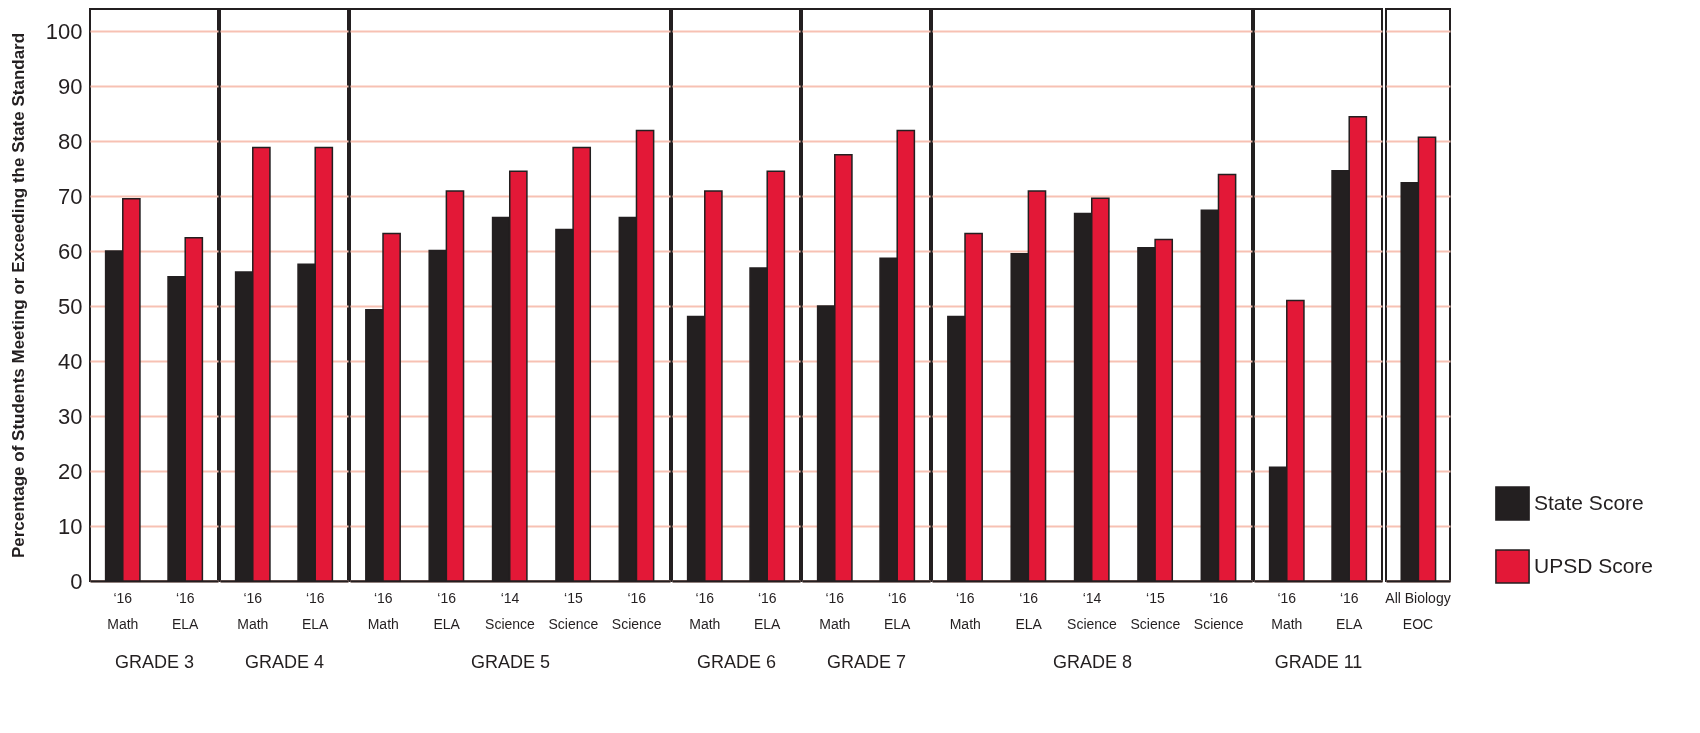 The height and width of the screenshot is (733, 1700). What do you see at coordinates (70, 251) in the screenshot?
I see `y-tick-label: 60` at bounding box center [70, 251].